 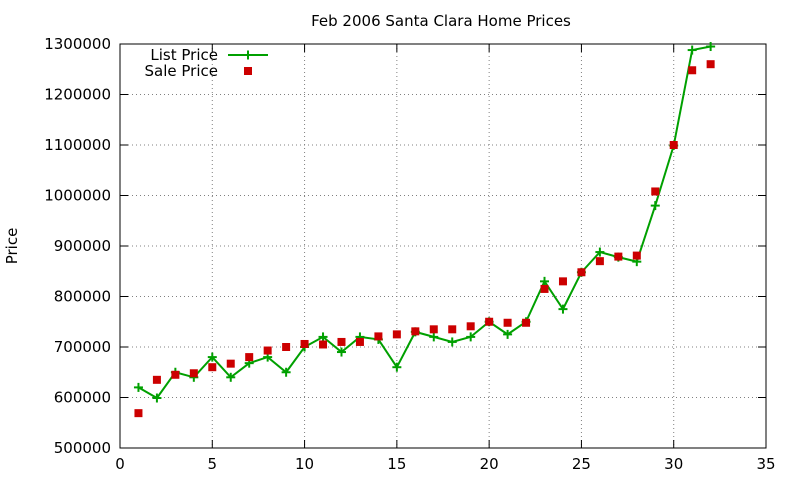 I want to click on y-tick-label: 600000, so click(x=82, y=398).